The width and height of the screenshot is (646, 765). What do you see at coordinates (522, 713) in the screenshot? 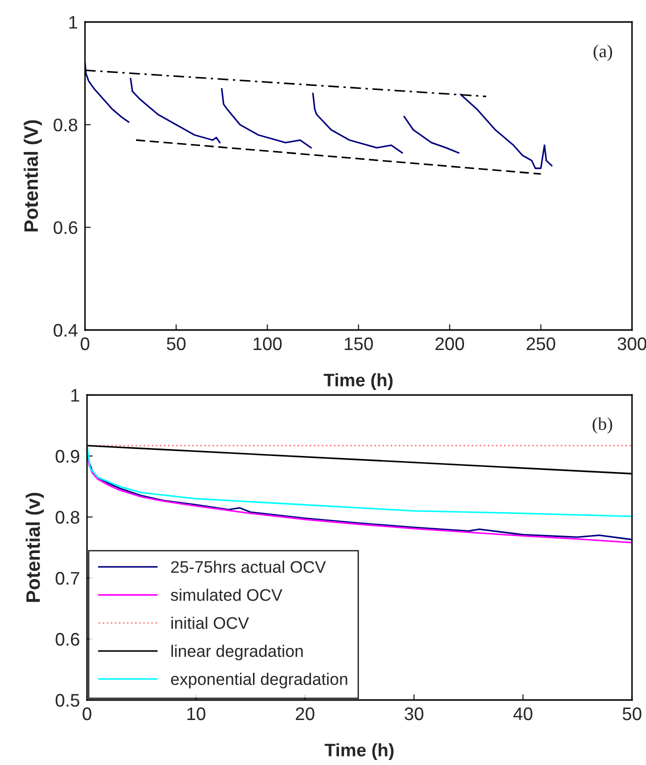
I see `x-tick-label: 40` at bounding box center [522, 713].